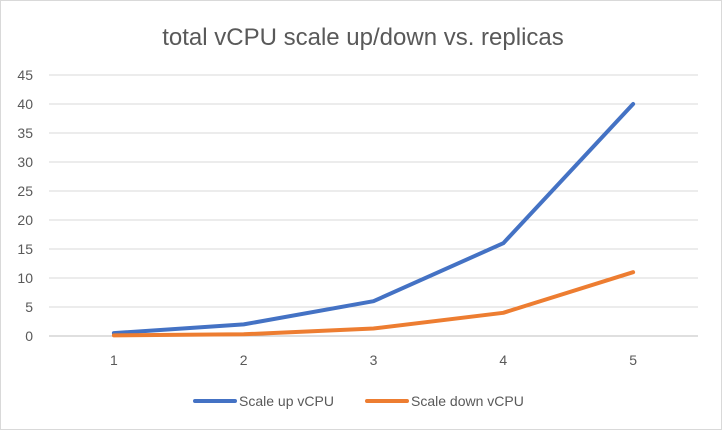  What do you see at coordinates (467, 401) in the screenshot?
I see `legend-label: Scale down vCPU` at bounding box center [467, 401].